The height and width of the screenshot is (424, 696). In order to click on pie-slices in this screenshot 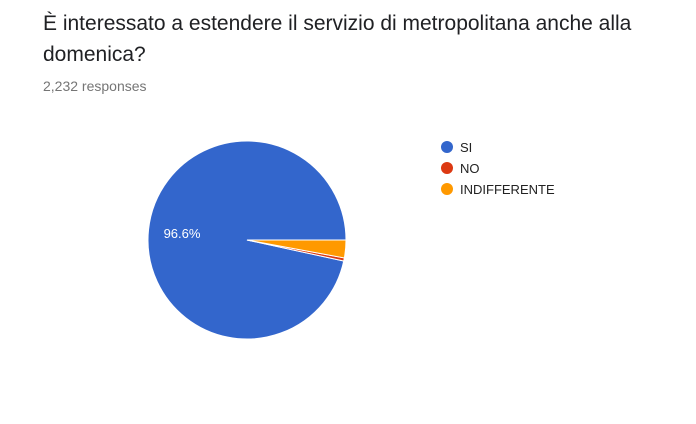, I will do `click(247, 240)`.